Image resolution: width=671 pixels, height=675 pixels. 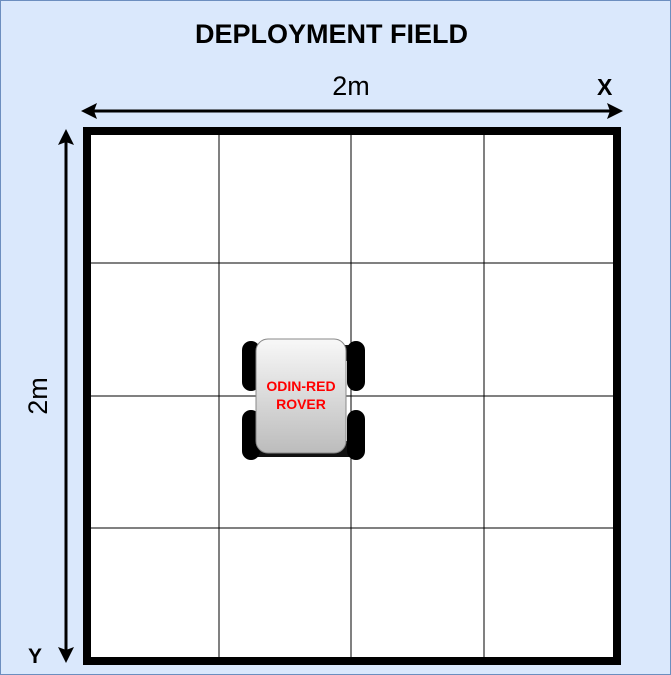 What do you see at coordinates (351, 86) in the screenshot?
I see `x-dimension-label: 2m` at bounding box center [351, 86].